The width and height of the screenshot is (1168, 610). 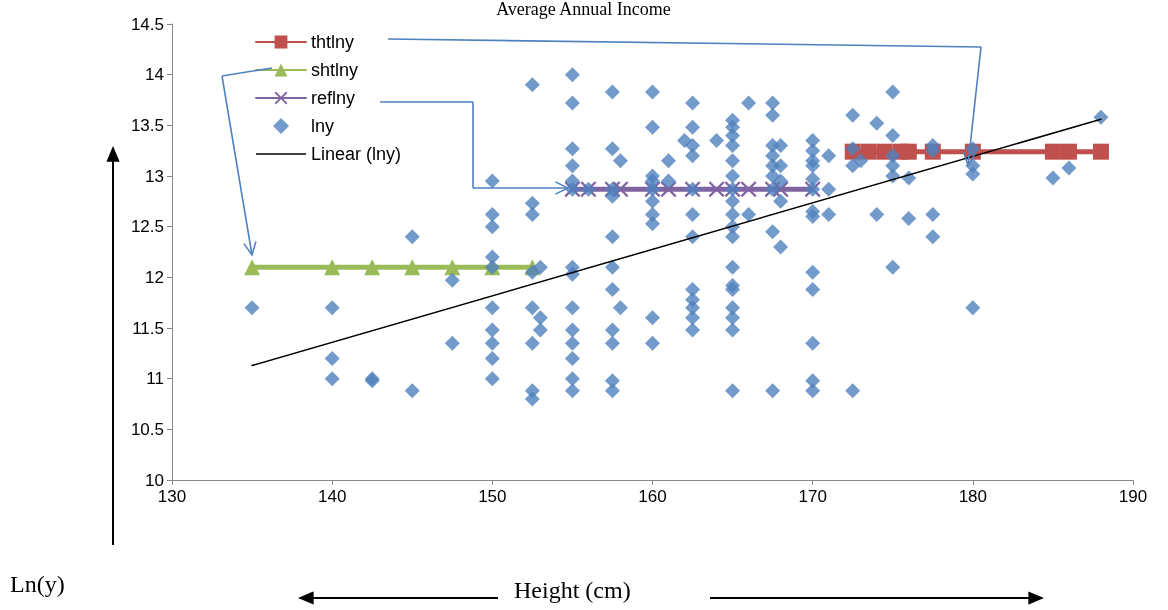 I want to click on legend-label: lny, so click(x=323, y=126).